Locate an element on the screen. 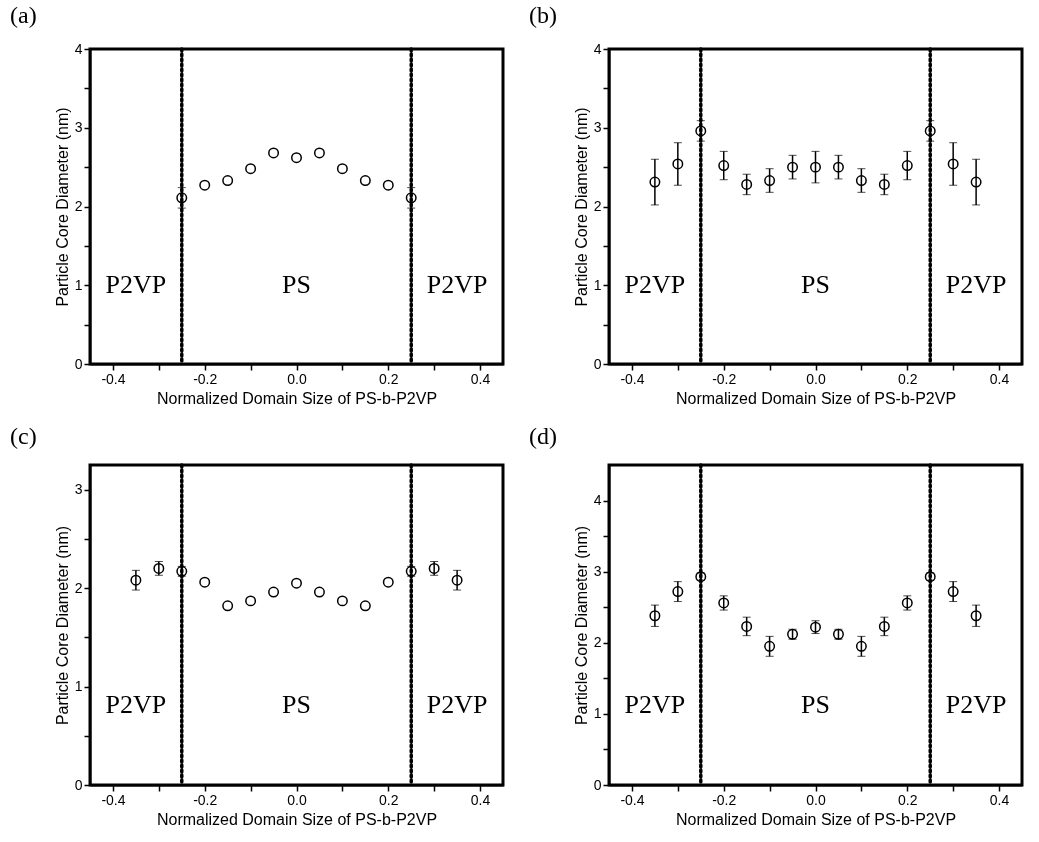  chart-title: (d) is located at coordinates (543, 436).